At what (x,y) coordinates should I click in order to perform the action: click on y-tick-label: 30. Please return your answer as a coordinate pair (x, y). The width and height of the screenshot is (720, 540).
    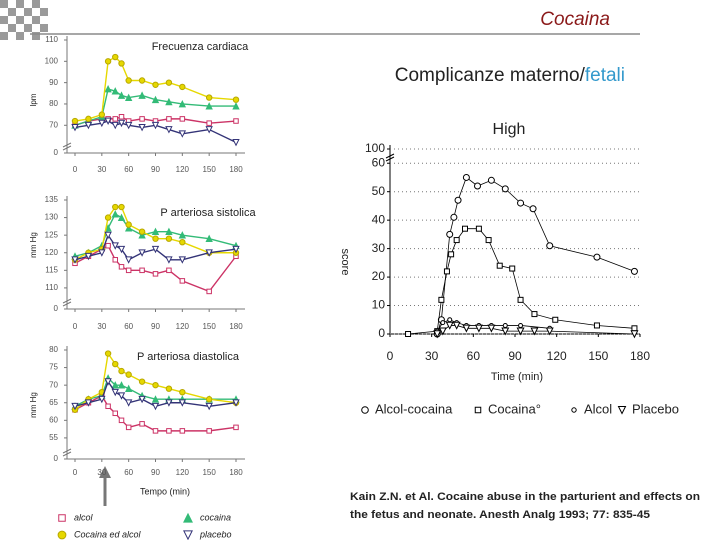
    Looking at the image, I should click on (379, 248).